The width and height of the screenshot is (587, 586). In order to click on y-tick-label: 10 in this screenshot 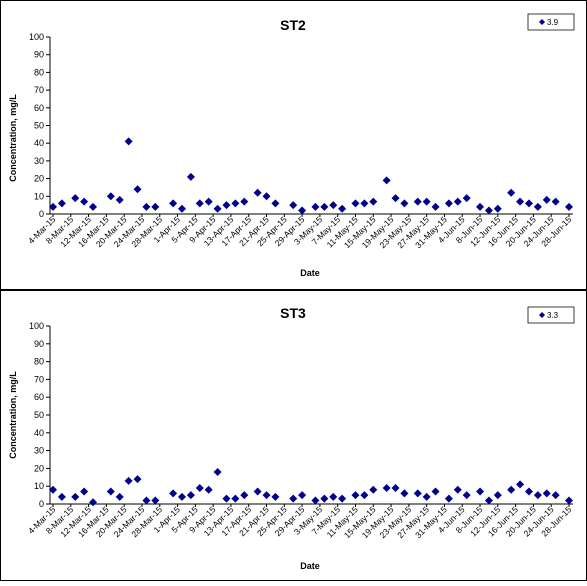, I will do `click(39, 486)`.